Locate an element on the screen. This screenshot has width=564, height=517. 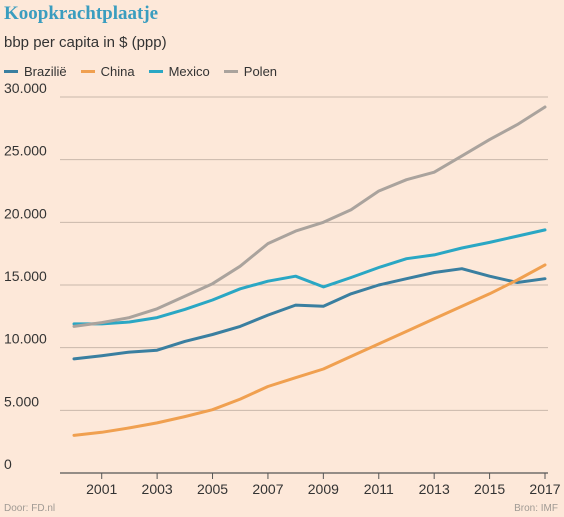
y-tick-label: 20.000 is located at coordinates (25, 213).